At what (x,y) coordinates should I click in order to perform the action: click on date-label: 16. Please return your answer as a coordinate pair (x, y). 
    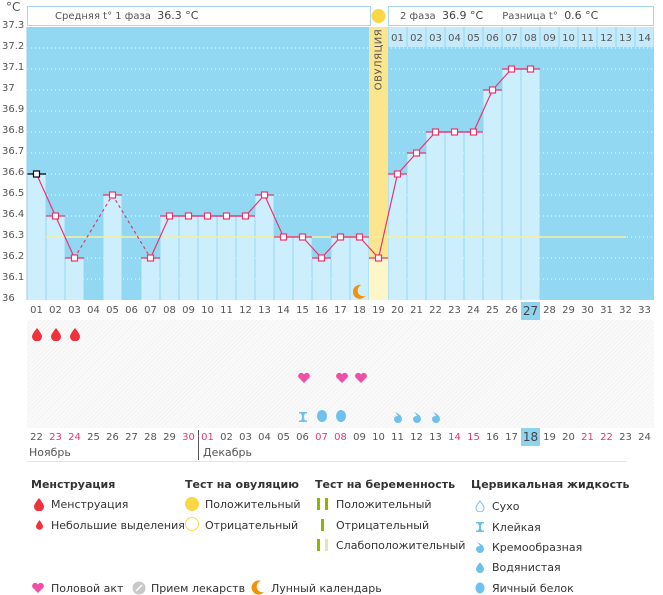
    Looking at the image, I should click on (492, 437).